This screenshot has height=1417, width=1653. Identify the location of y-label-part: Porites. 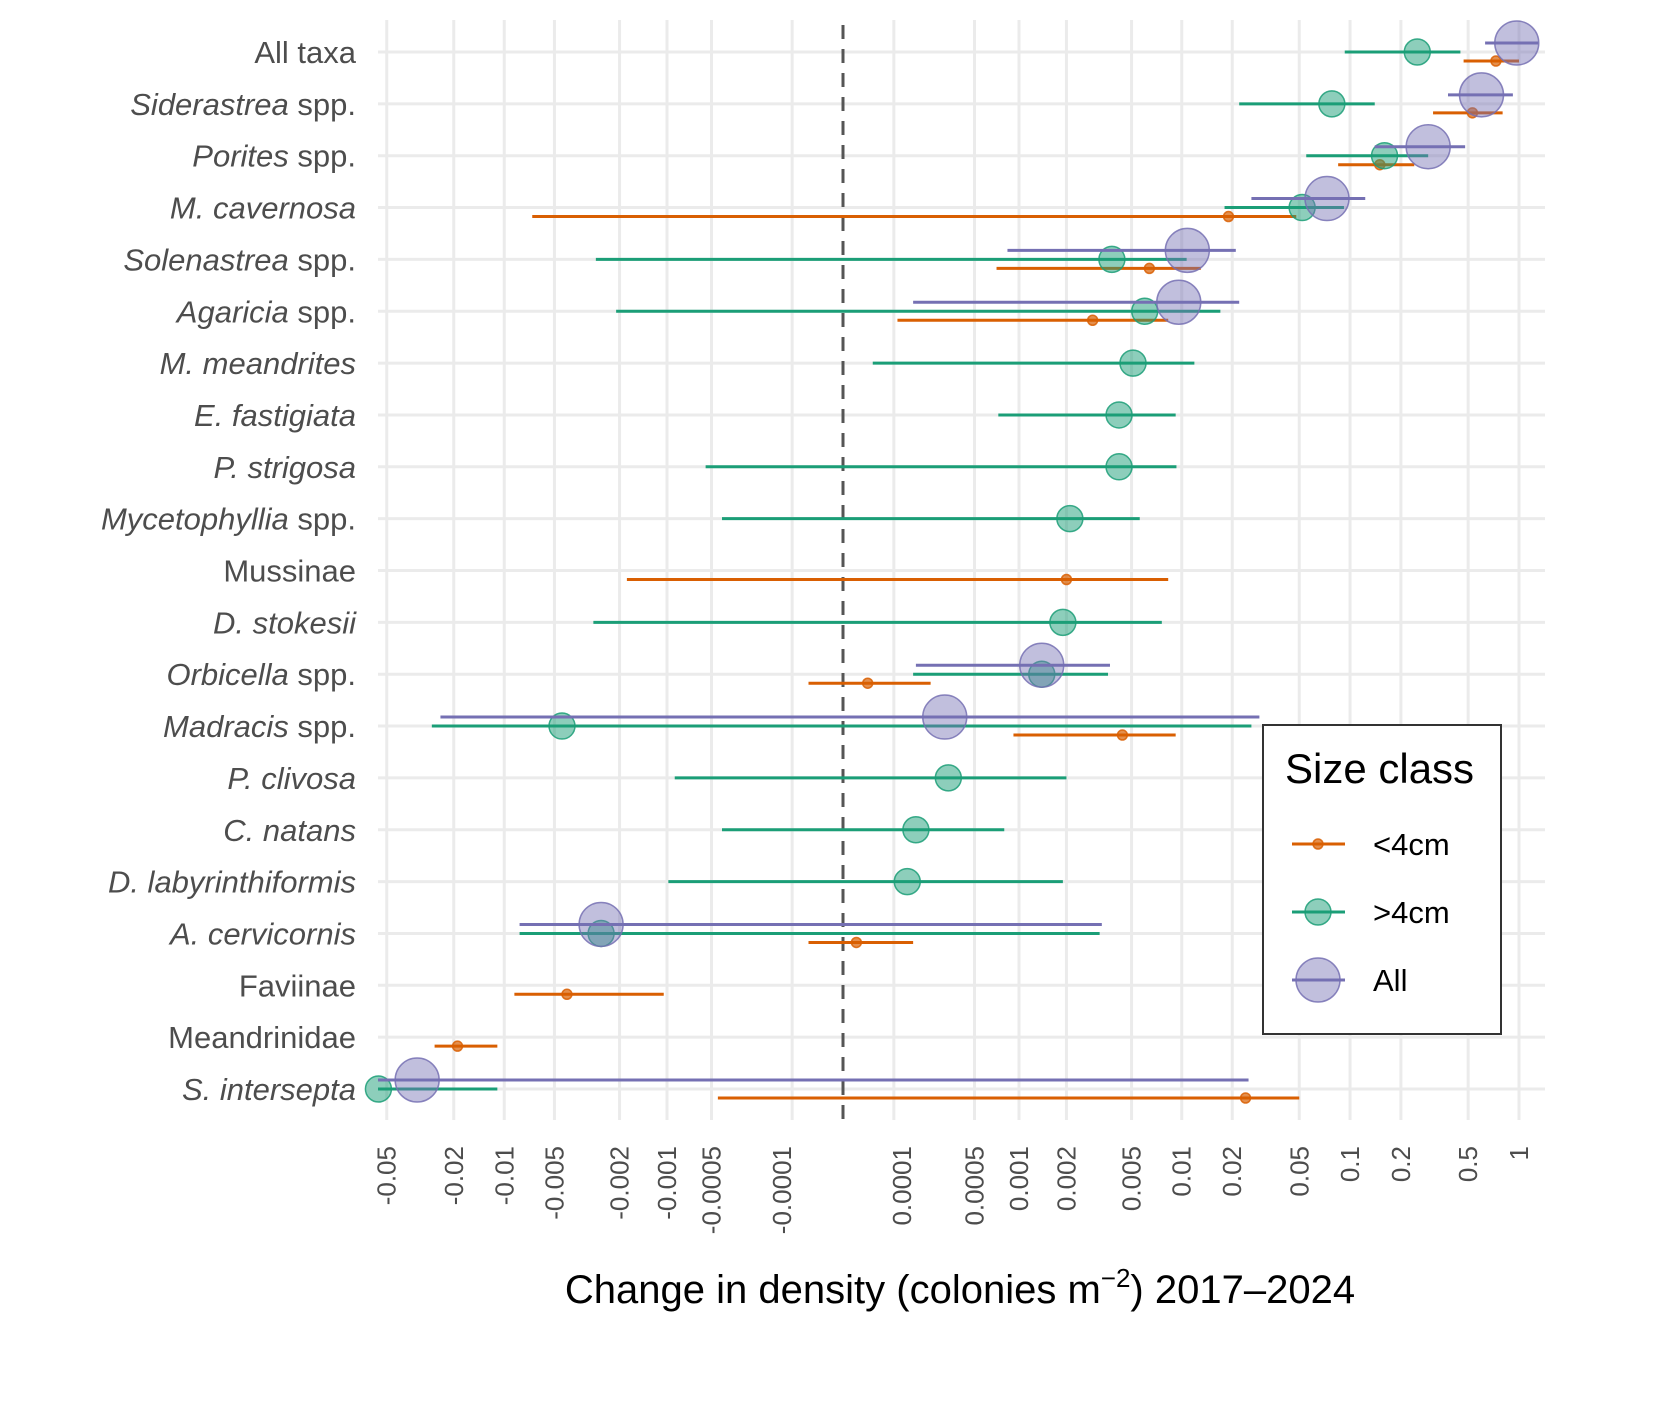
(240, 156).